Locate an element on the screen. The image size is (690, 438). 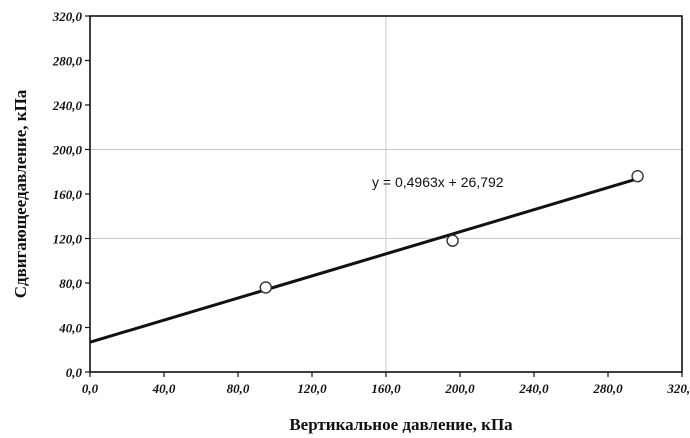
x-tick-label-2: 80,0 is located at coordinates (238, 388).